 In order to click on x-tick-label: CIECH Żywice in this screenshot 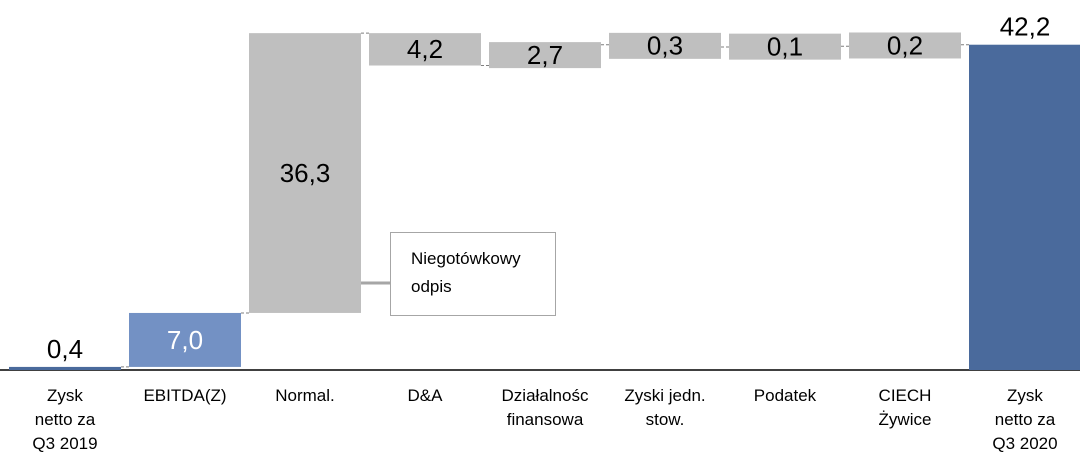, I will do `click(905, 407)`.